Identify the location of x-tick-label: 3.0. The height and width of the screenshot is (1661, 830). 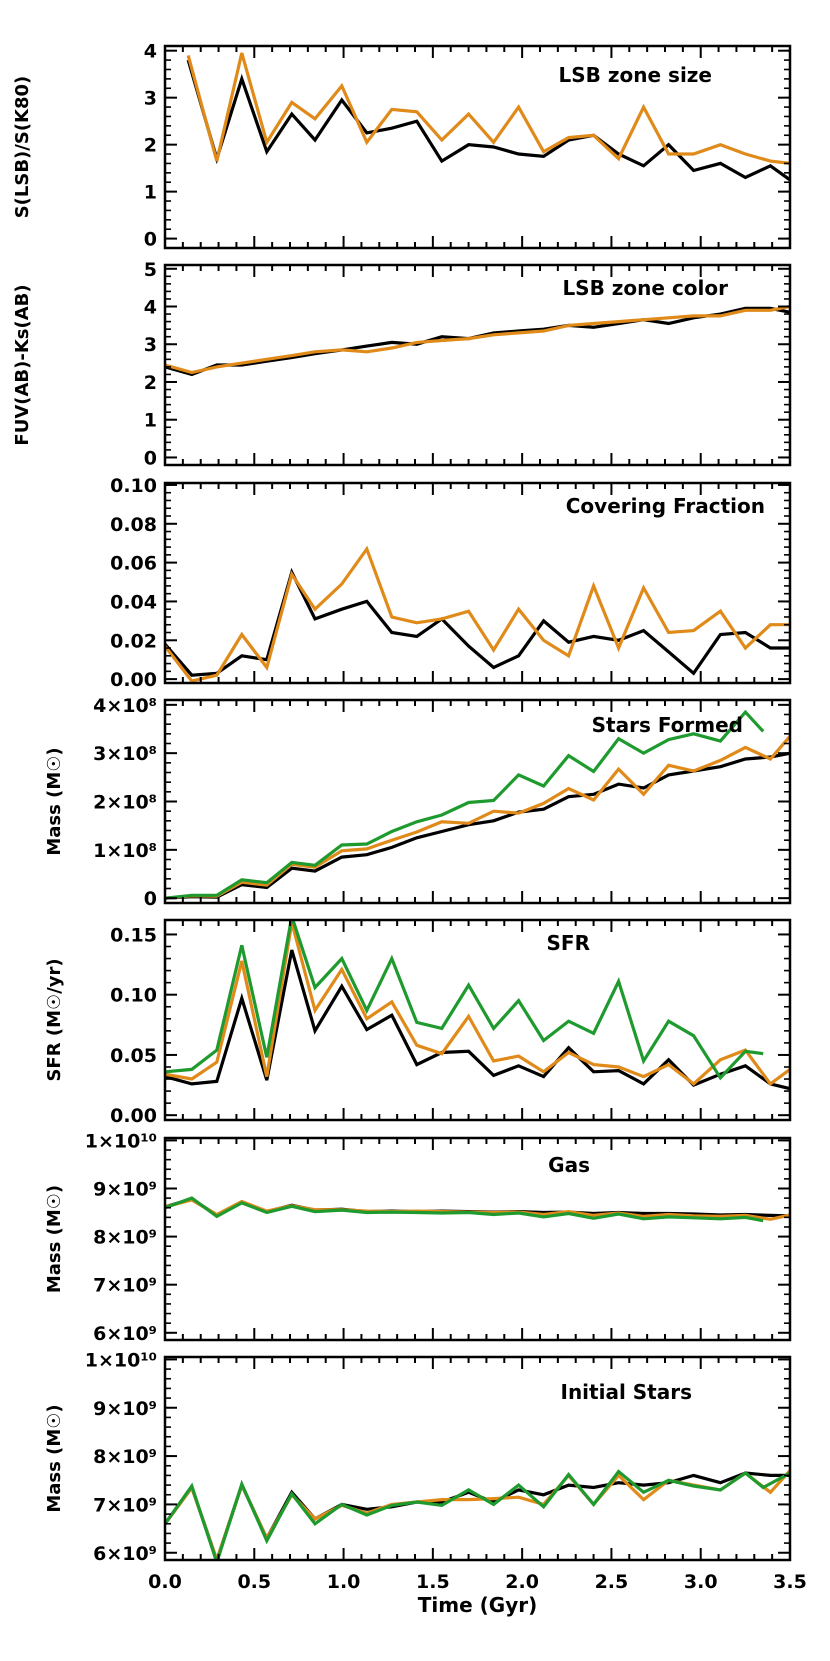
(701, 1582).